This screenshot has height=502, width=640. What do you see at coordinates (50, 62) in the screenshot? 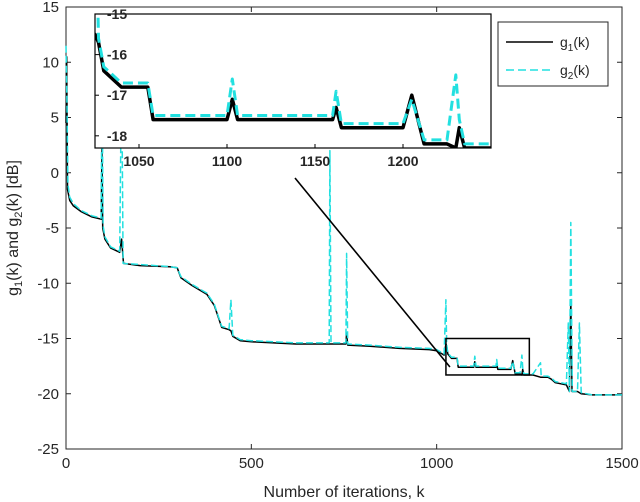
I see `y-tick-label: 10` at bounding box center [50, 62].